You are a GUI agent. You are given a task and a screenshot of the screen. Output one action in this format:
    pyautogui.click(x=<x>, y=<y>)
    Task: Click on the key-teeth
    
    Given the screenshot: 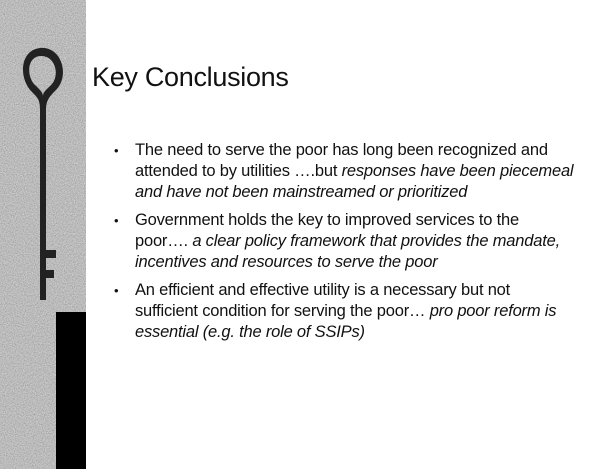 What is the action you would take?
    pyautogui.click(x=51, y=264)
    